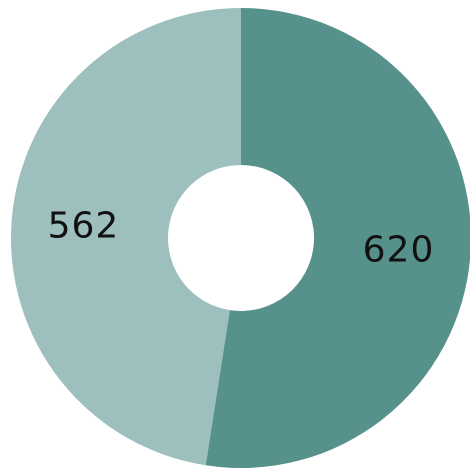  Describe the element at coordinates (84, 225) in the screenshot. I see `data-label-2: 562` at that location.